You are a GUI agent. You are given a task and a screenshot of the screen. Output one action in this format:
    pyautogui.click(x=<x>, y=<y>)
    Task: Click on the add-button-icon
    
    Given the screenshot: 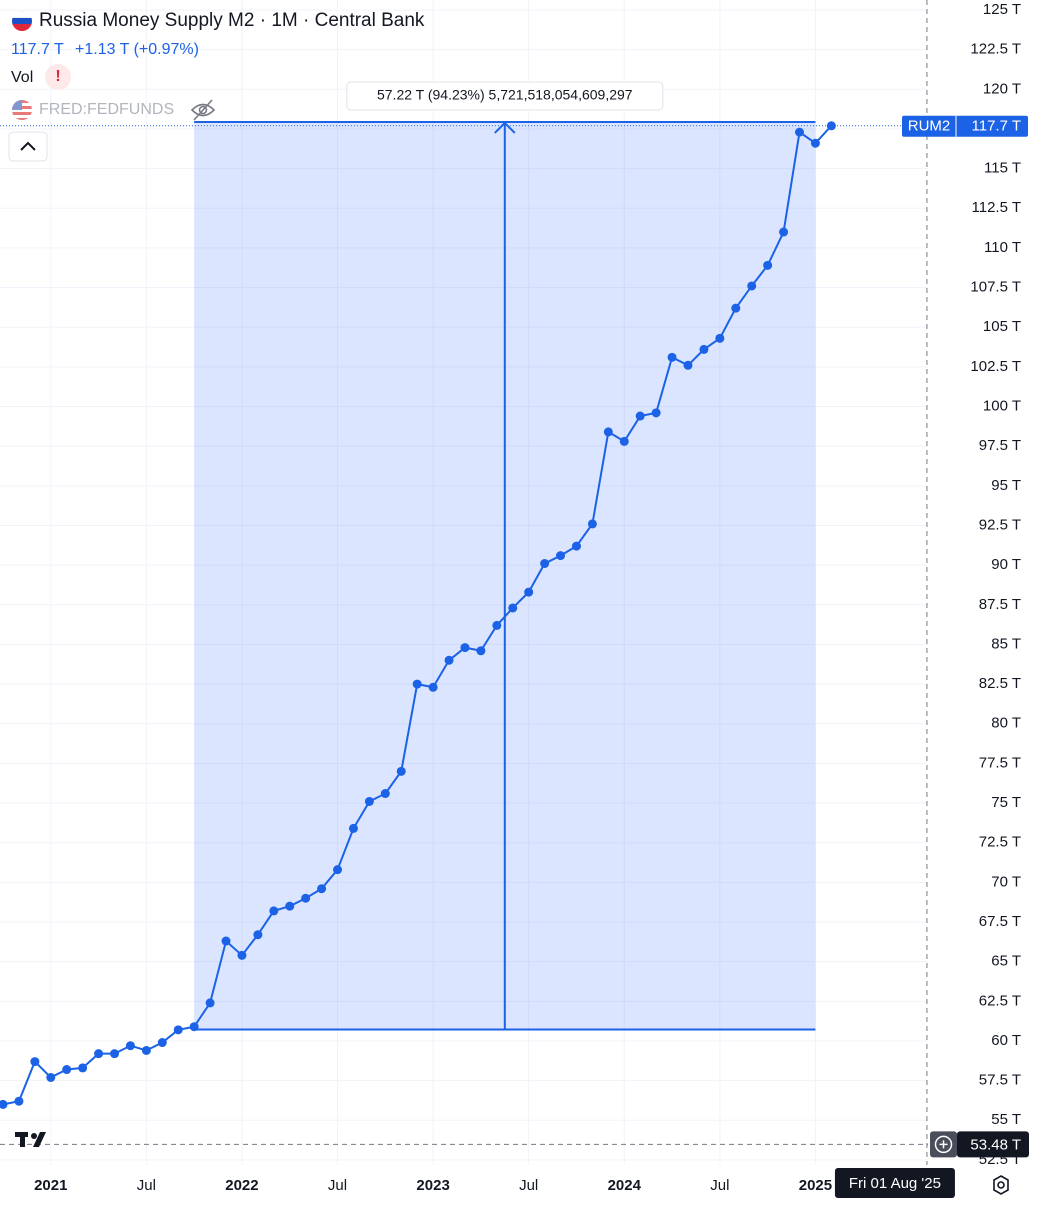 What is the action you would take?
    pyautogui.click(x=943, y=1144)
    